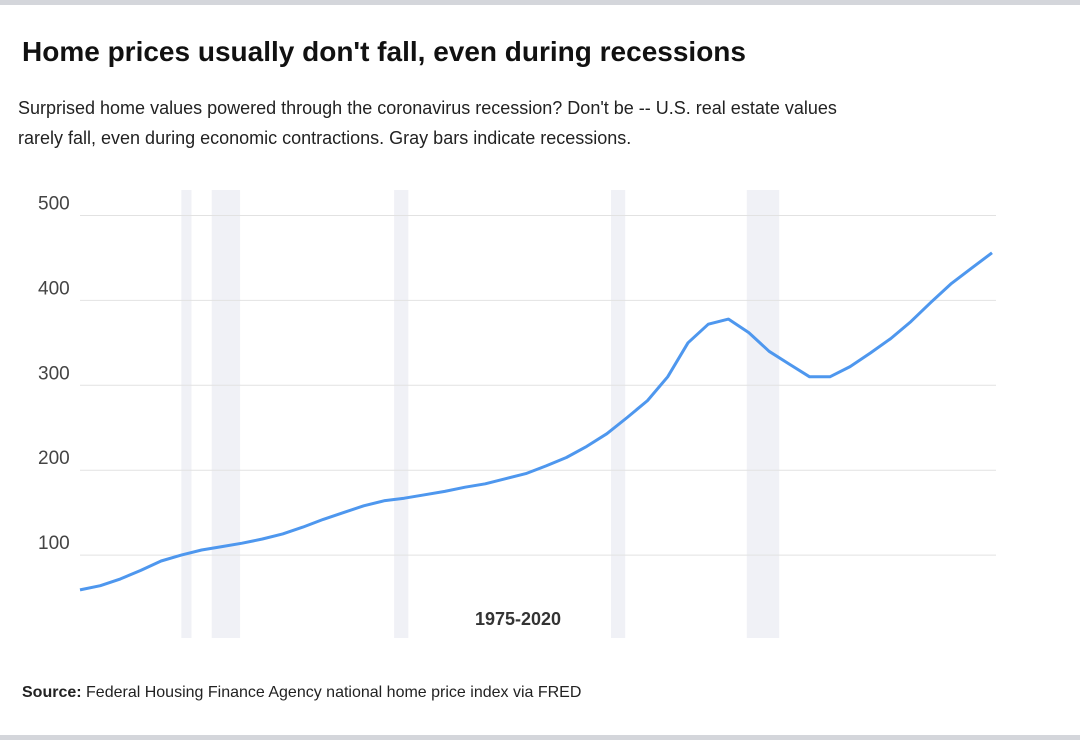 The width and height of the screenshot is (1080, 740). I want to click on x-axis-label: 1975-2020, so click(518, 619).